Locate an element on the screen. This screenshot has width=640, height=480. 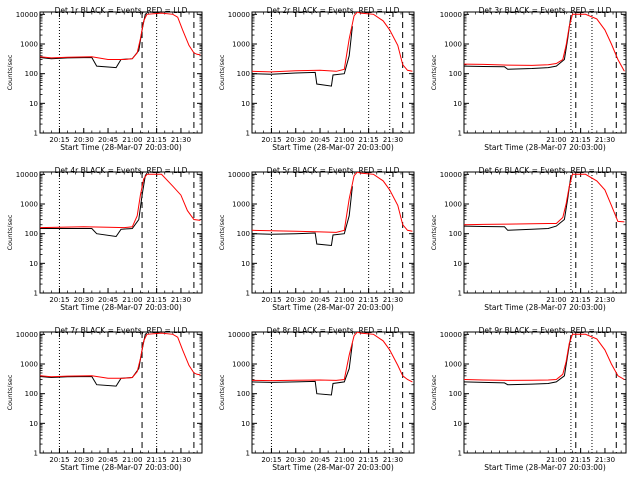
panel-title: Det 3r BLACK = Events, RED = LLD is located at coordinates (545, 10).